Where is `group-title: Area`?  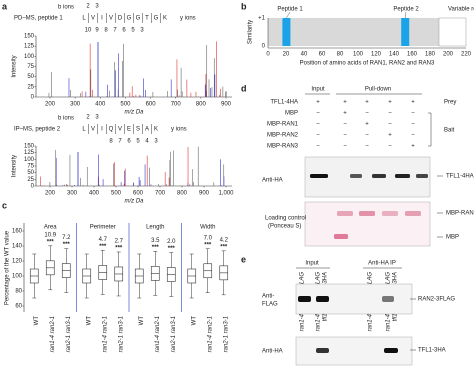 group-title: Area is located at coordinates (50, 228).